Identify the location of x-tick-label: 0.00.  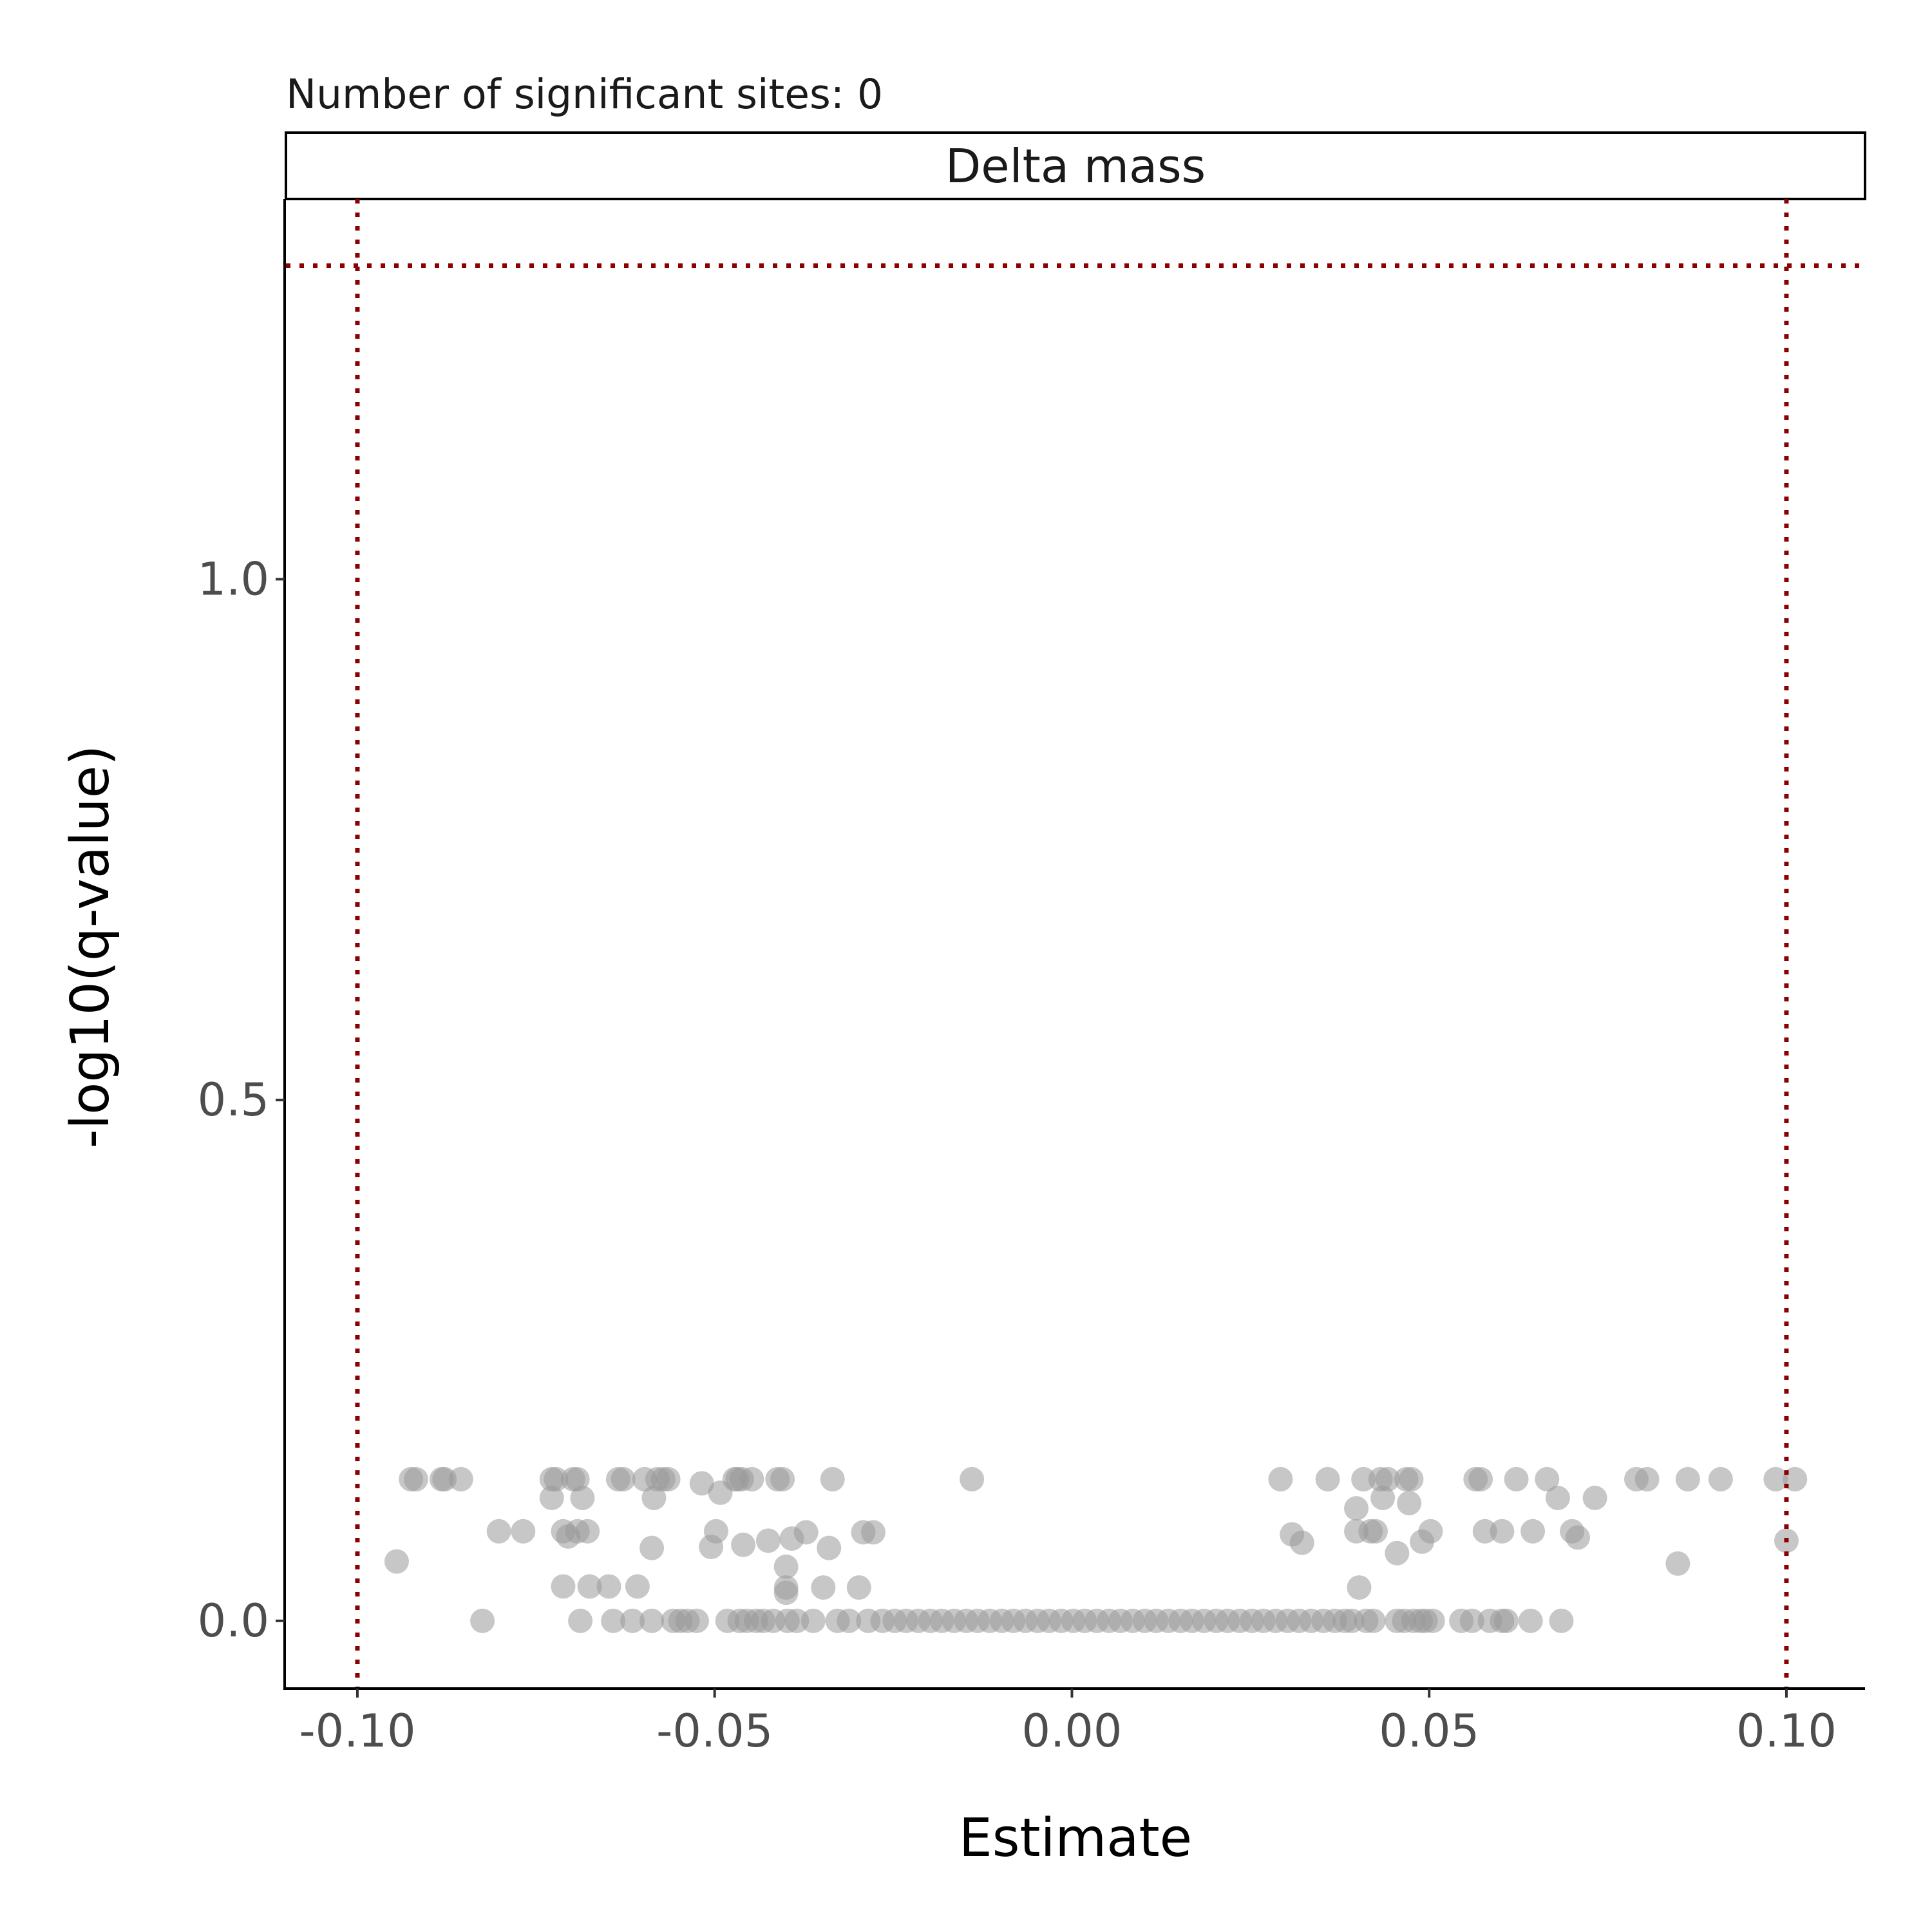
(1072, 1731).